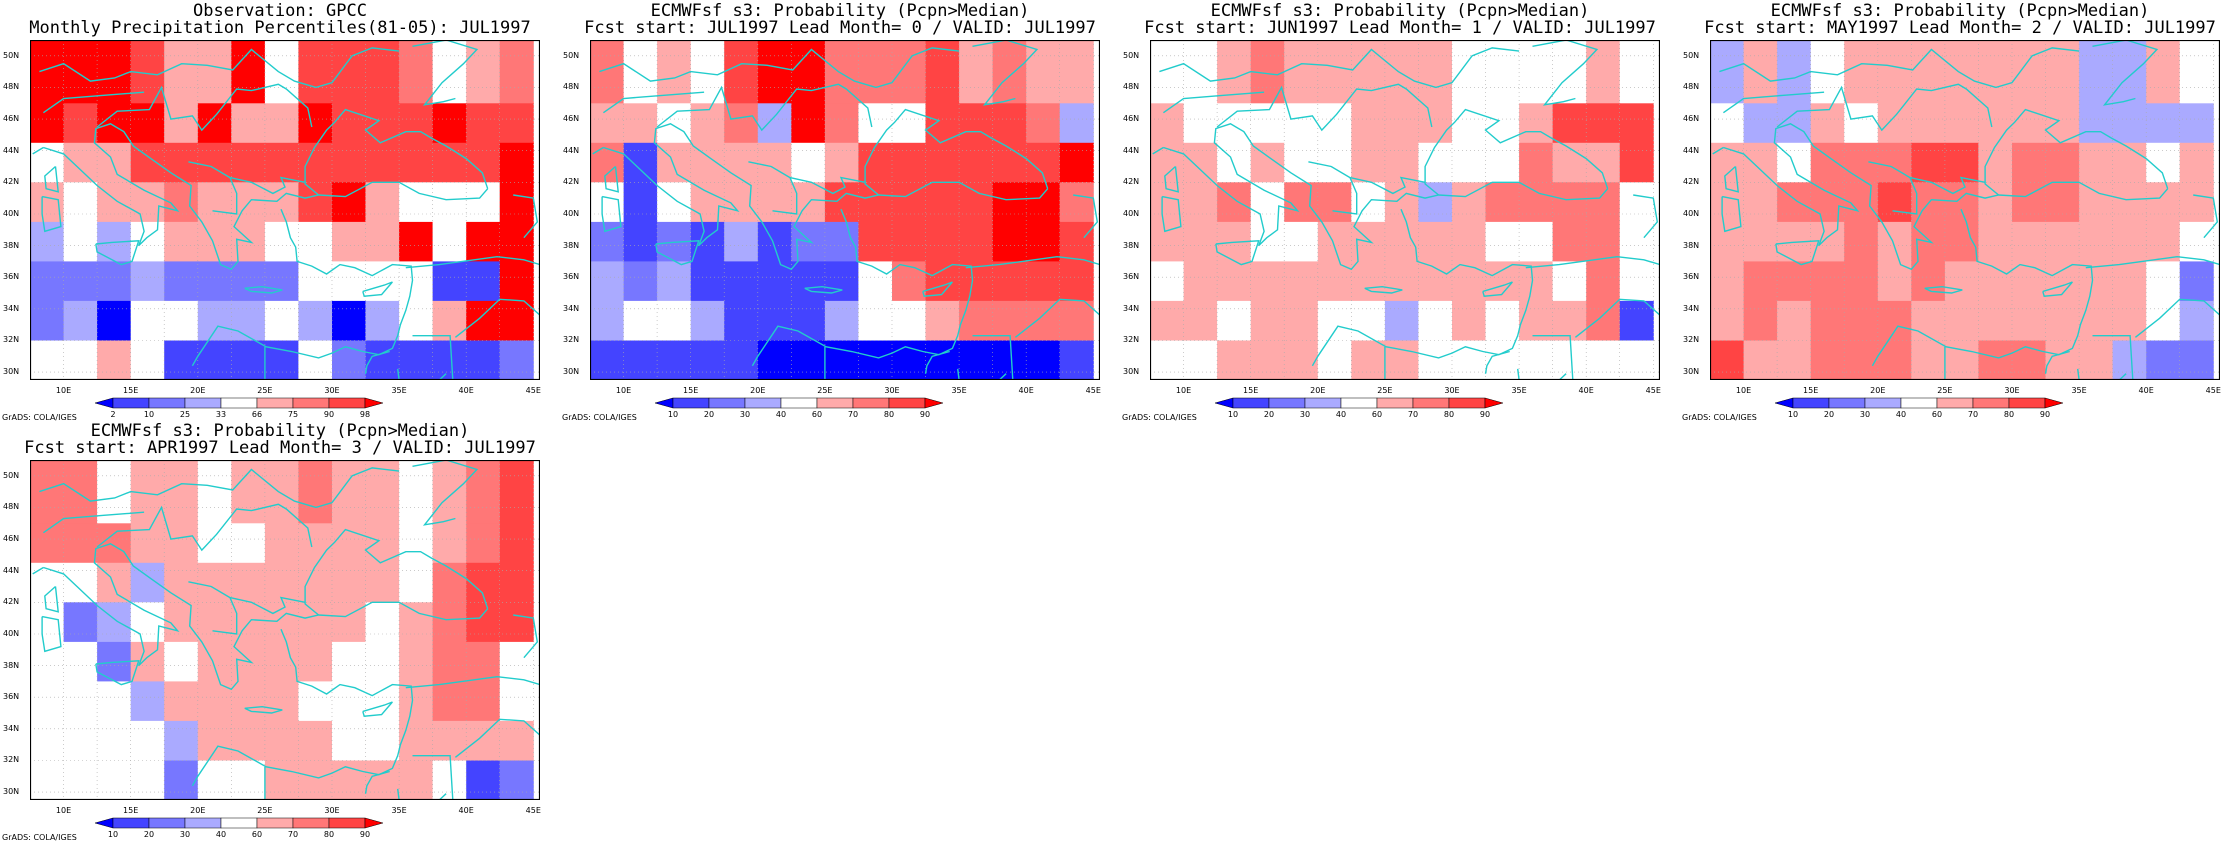  Describe the element at coordinates (1093, 390) in the screenshot. I see `lon-tick-label: 45E` at that location.